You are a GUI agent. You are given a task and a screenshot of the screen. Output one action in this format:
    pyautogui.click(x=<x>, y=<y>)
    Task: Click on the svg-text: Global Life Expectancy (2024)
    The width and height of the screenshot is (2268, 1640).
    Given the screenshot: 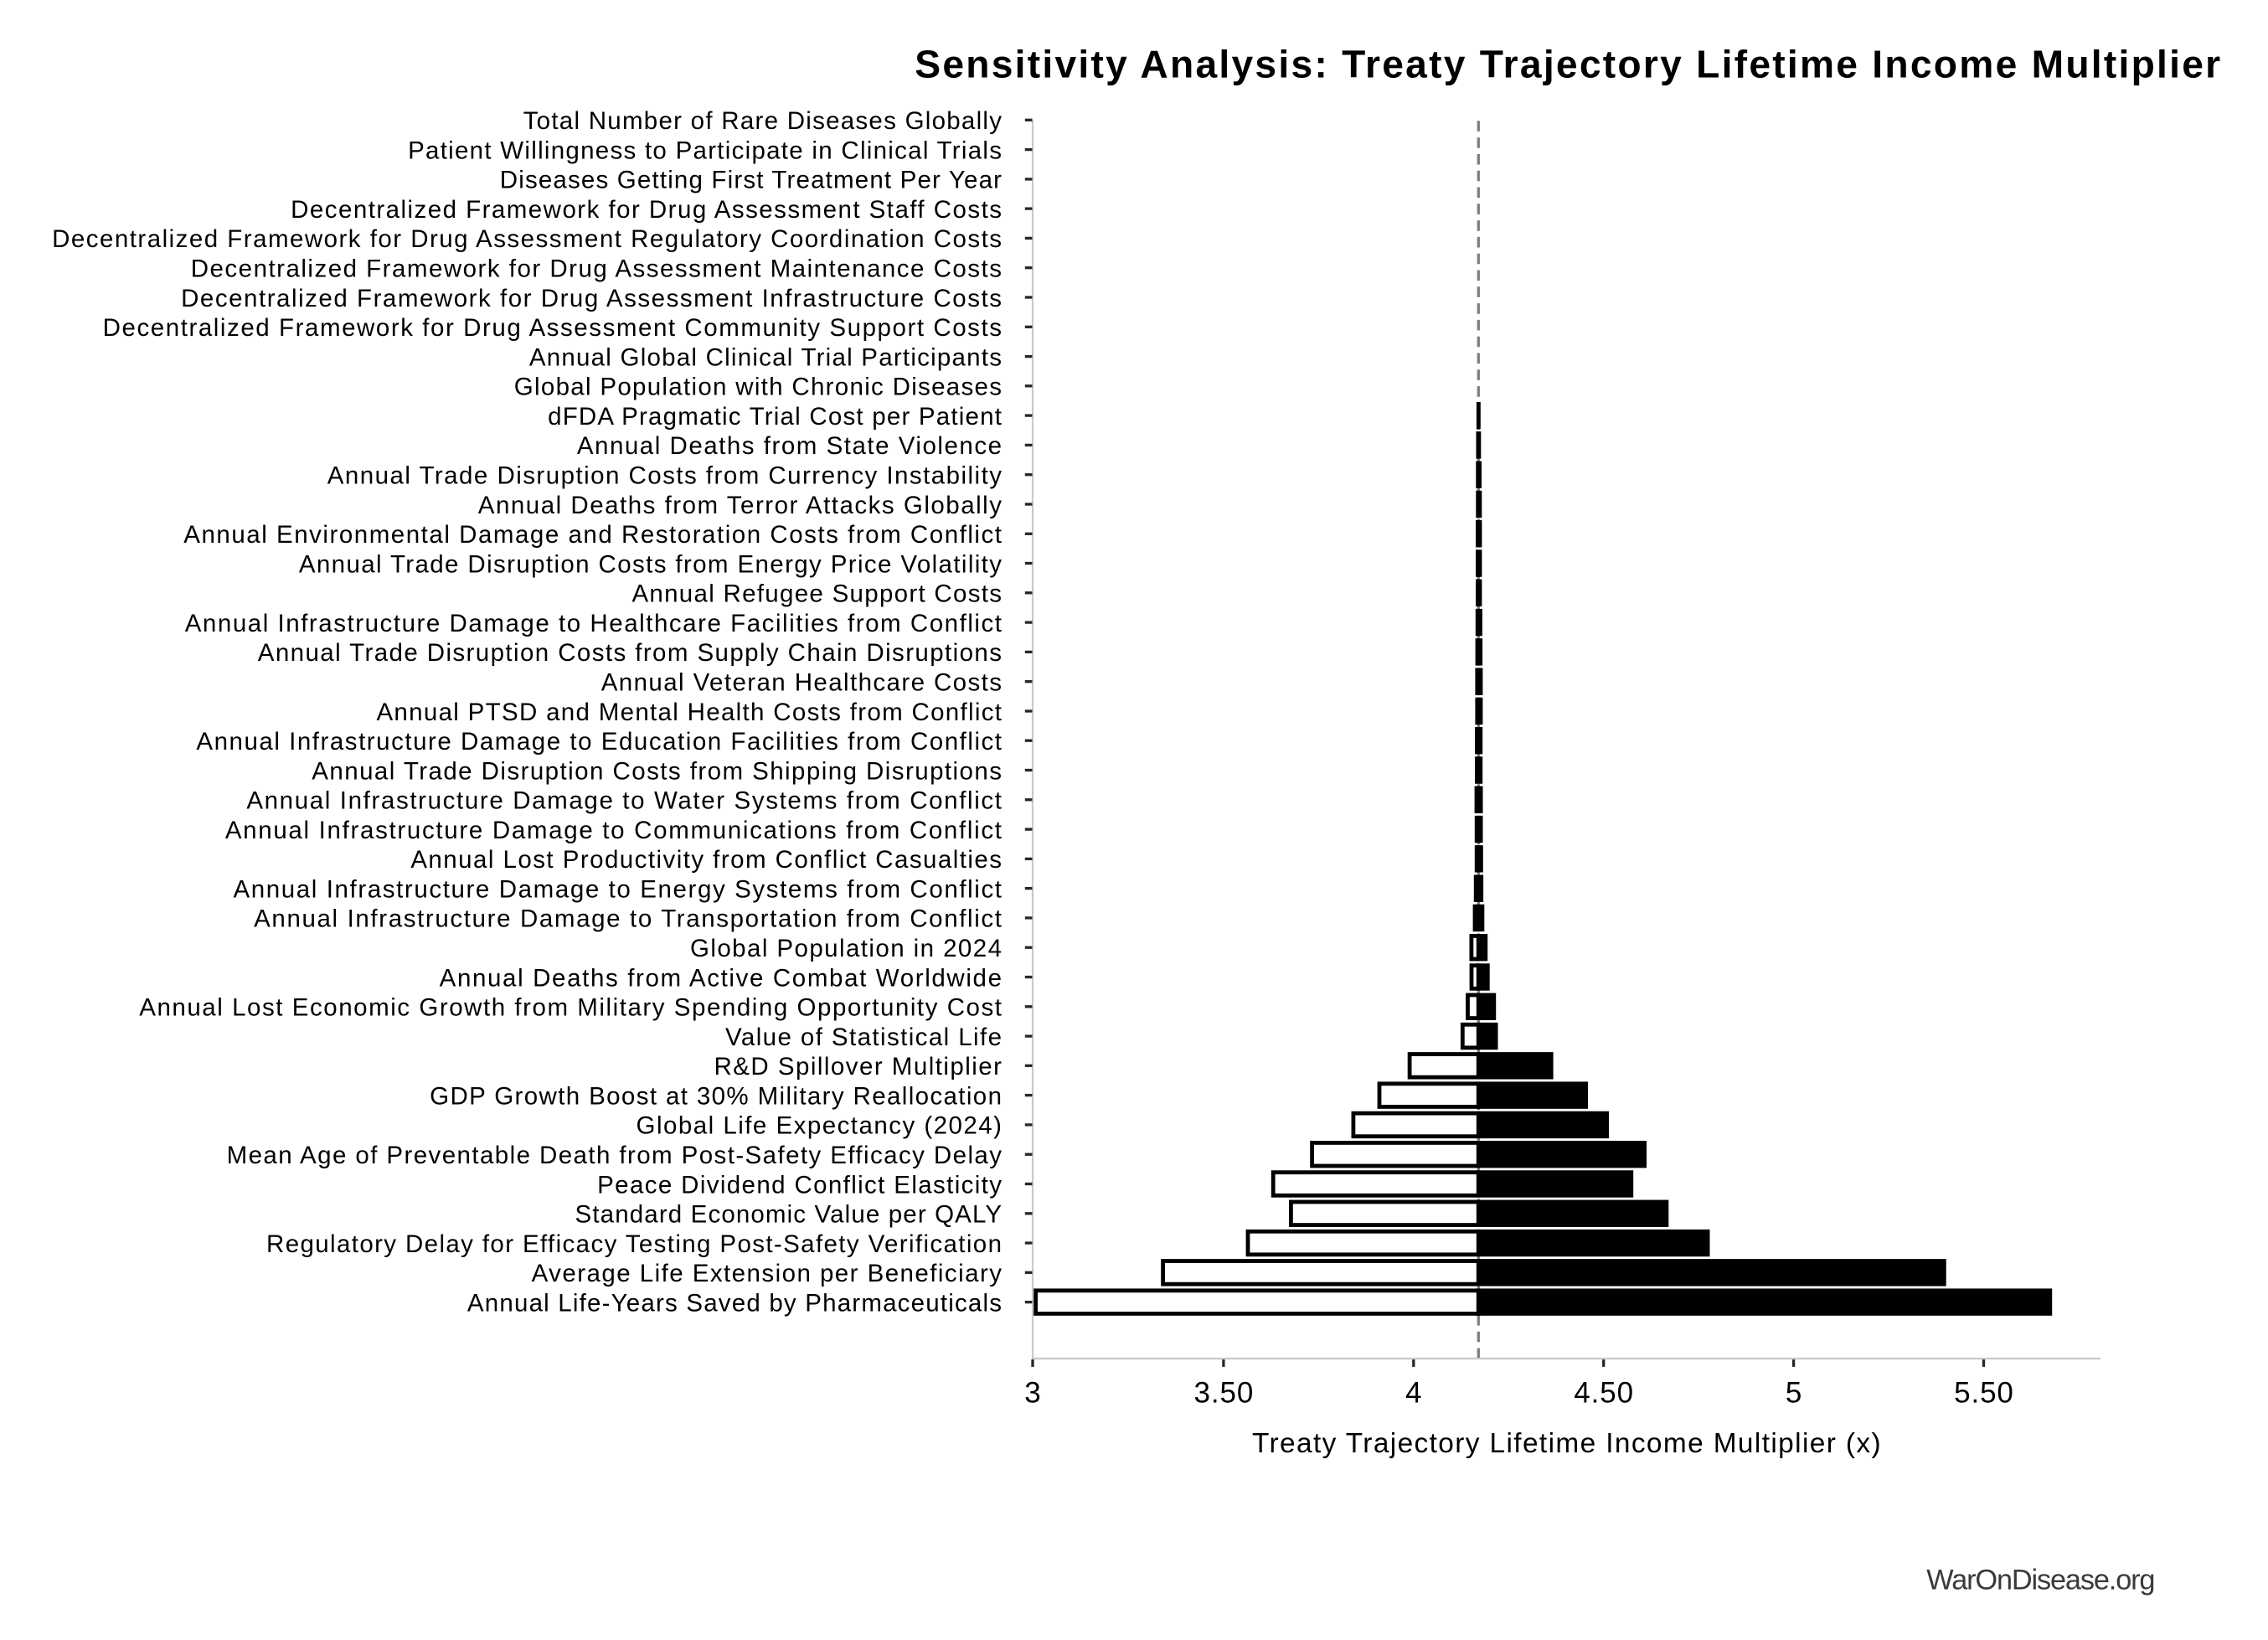 What is the action you would take?
    pyautogui.click(x=820, y=1126)
    